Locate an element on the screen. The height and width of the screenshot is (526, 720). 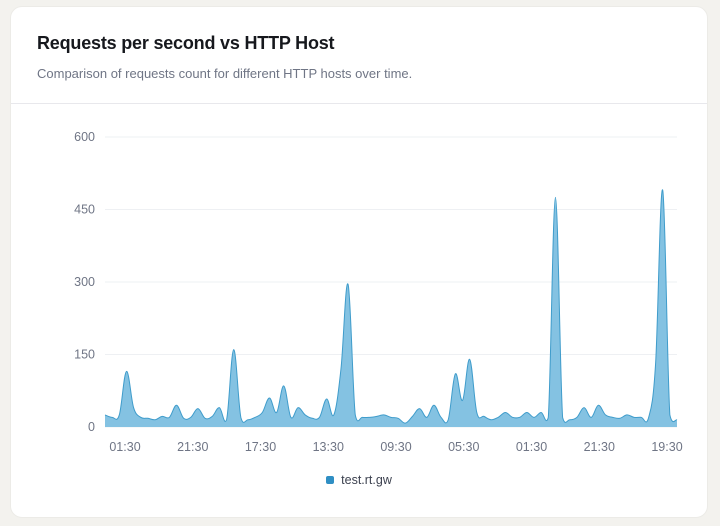
x-tick-label: 09:30 is located at coordinates (395, 447).